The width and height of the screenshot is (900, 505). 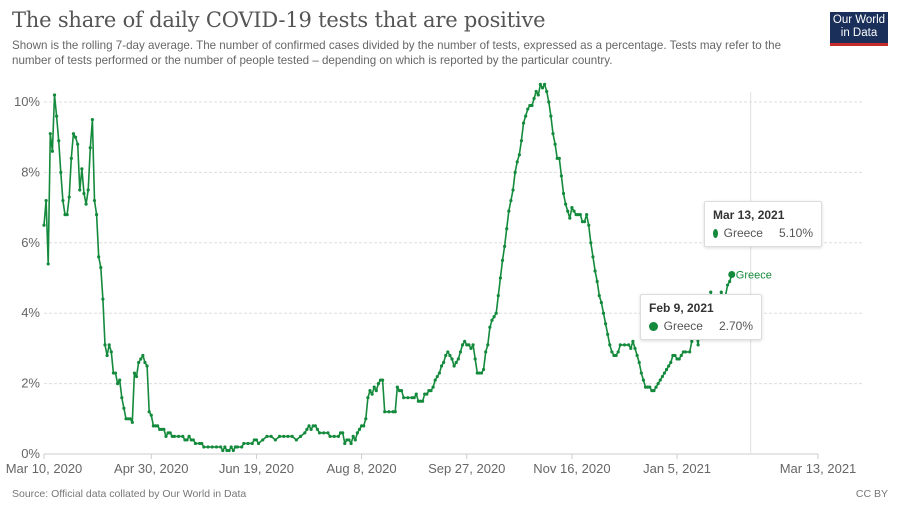 What do you see at coordinates (27, 277) in the screenshot?
I see `y-axis: 0% 2% 4% 6% 8% 10%` at bounding box center [27, 277].